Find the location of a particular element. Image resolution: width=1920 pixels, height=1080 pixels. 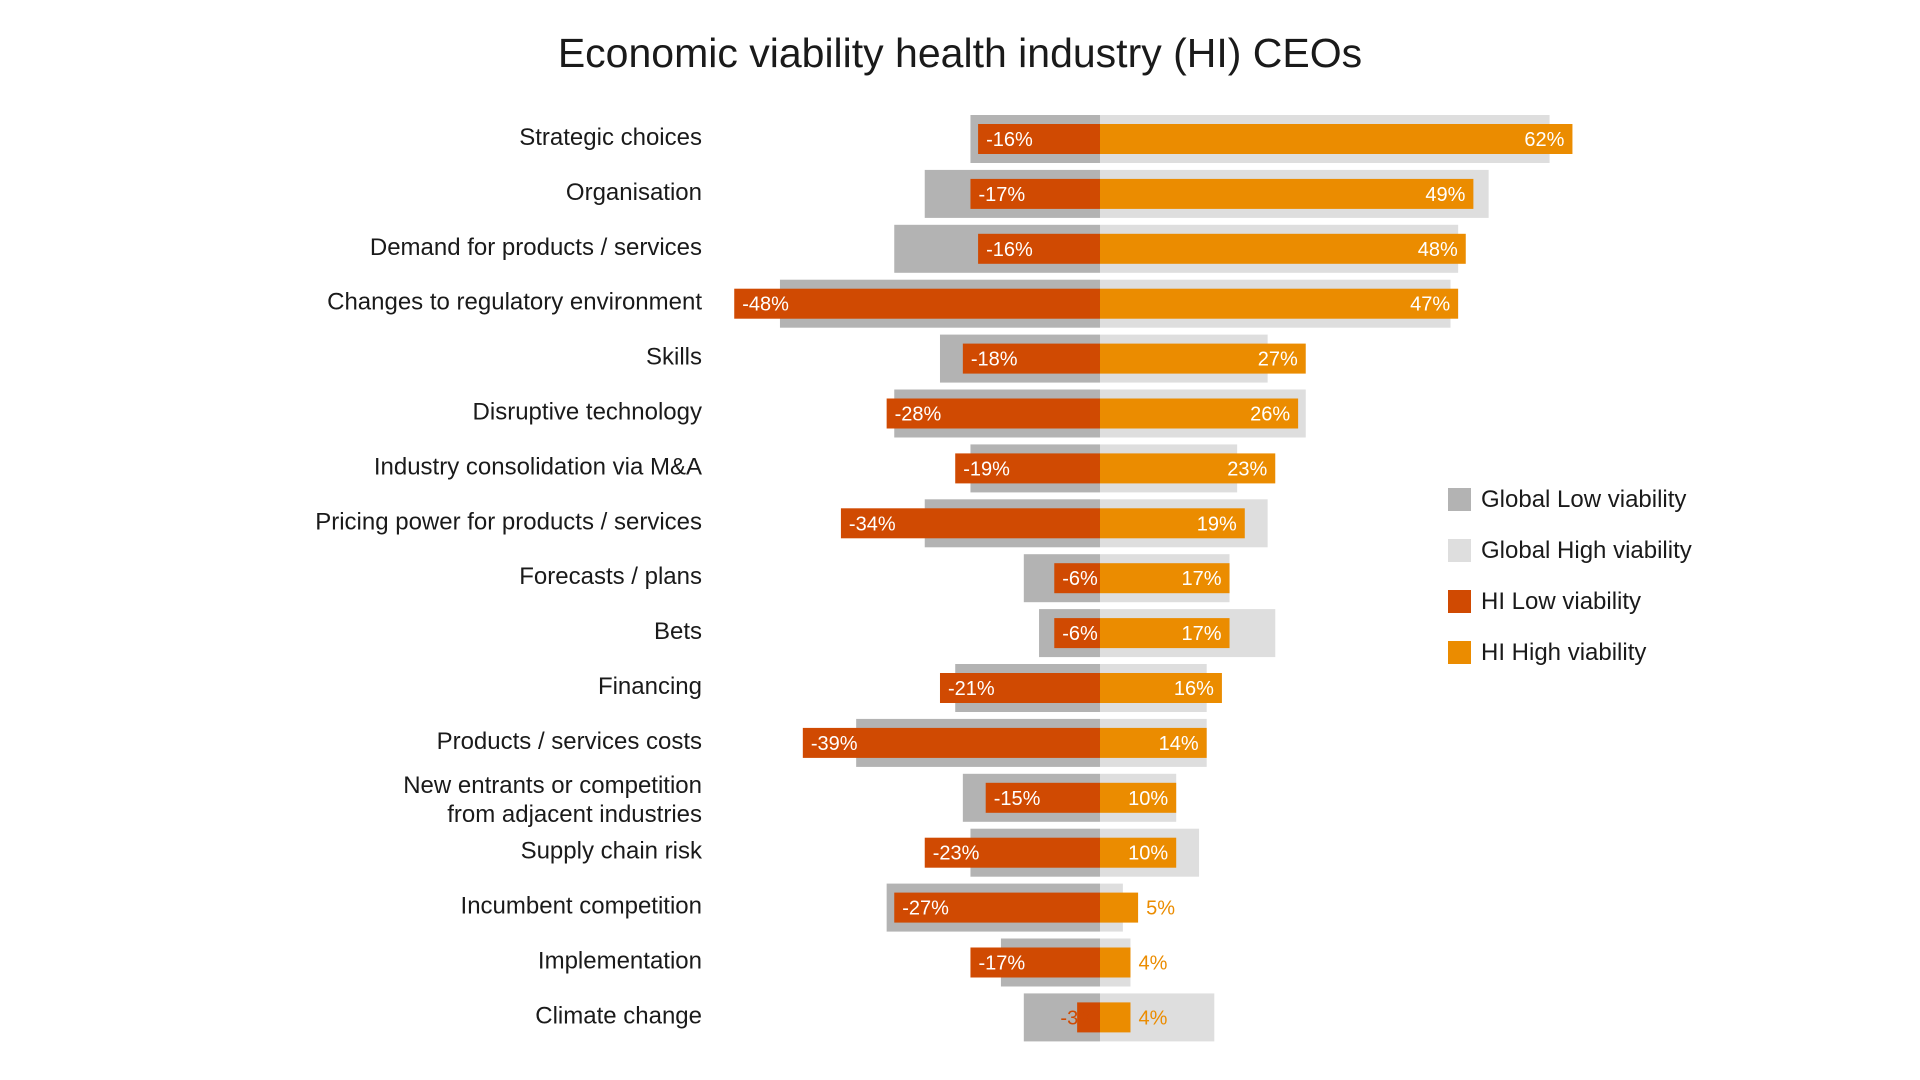

category-label: Products / services costs is located at coordinates (569, 741).